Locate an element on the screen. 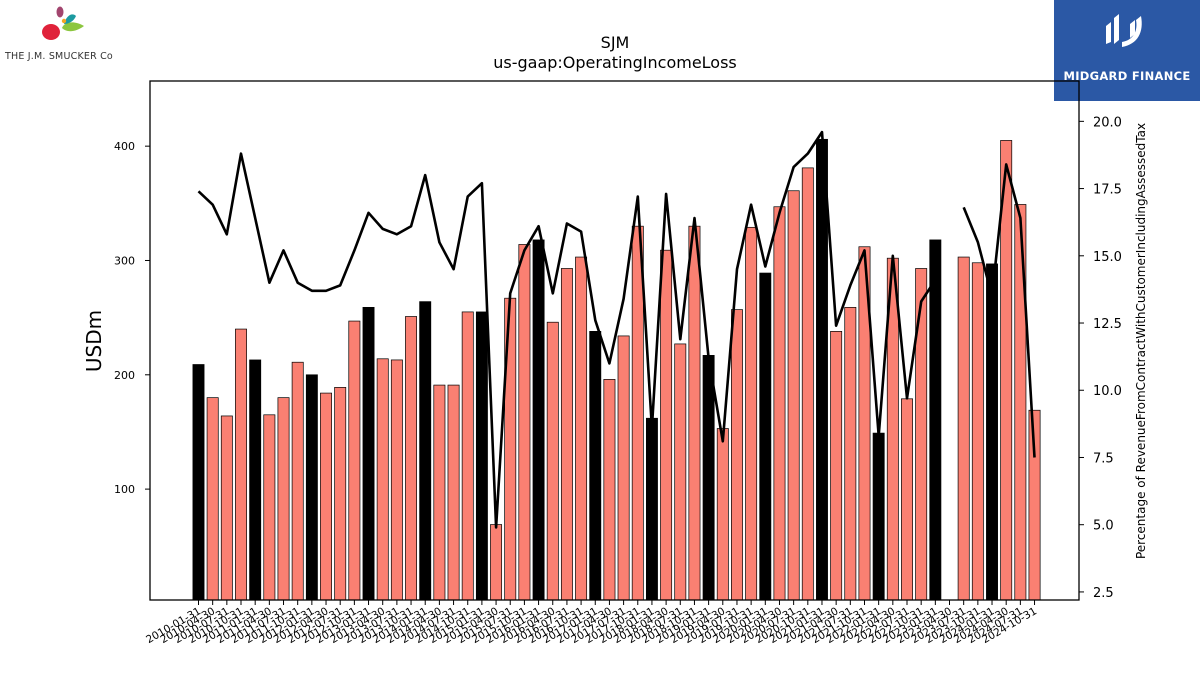 The width and height of the screenshot is (1200, 675). y2-tick-label: 5.0 is located at coordinates (1103, 526).